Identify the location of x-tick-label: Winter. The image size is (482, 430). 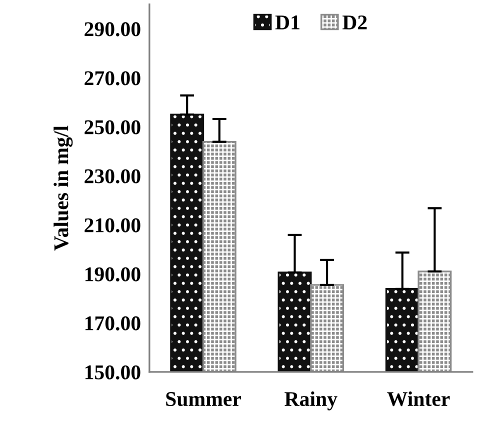
(418, 398).